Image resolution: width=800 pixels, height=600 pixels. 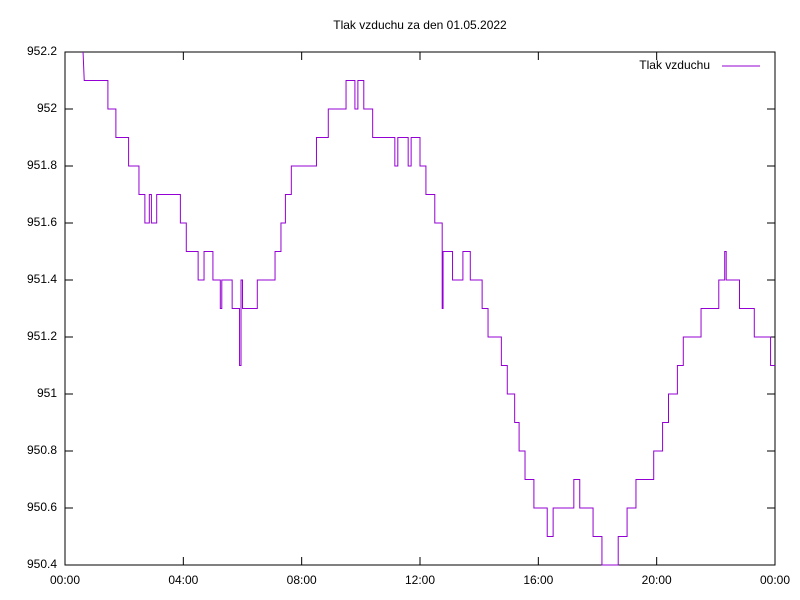 I want to click on x-tick-label: 20:00, so click(x=657, y=580).